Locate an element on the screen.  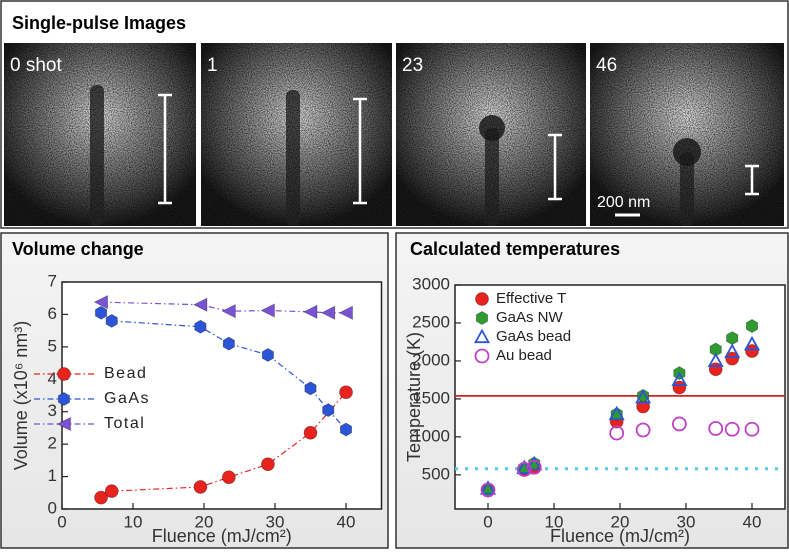
y-tick-label: 500 is located at coordinates (436, 473).